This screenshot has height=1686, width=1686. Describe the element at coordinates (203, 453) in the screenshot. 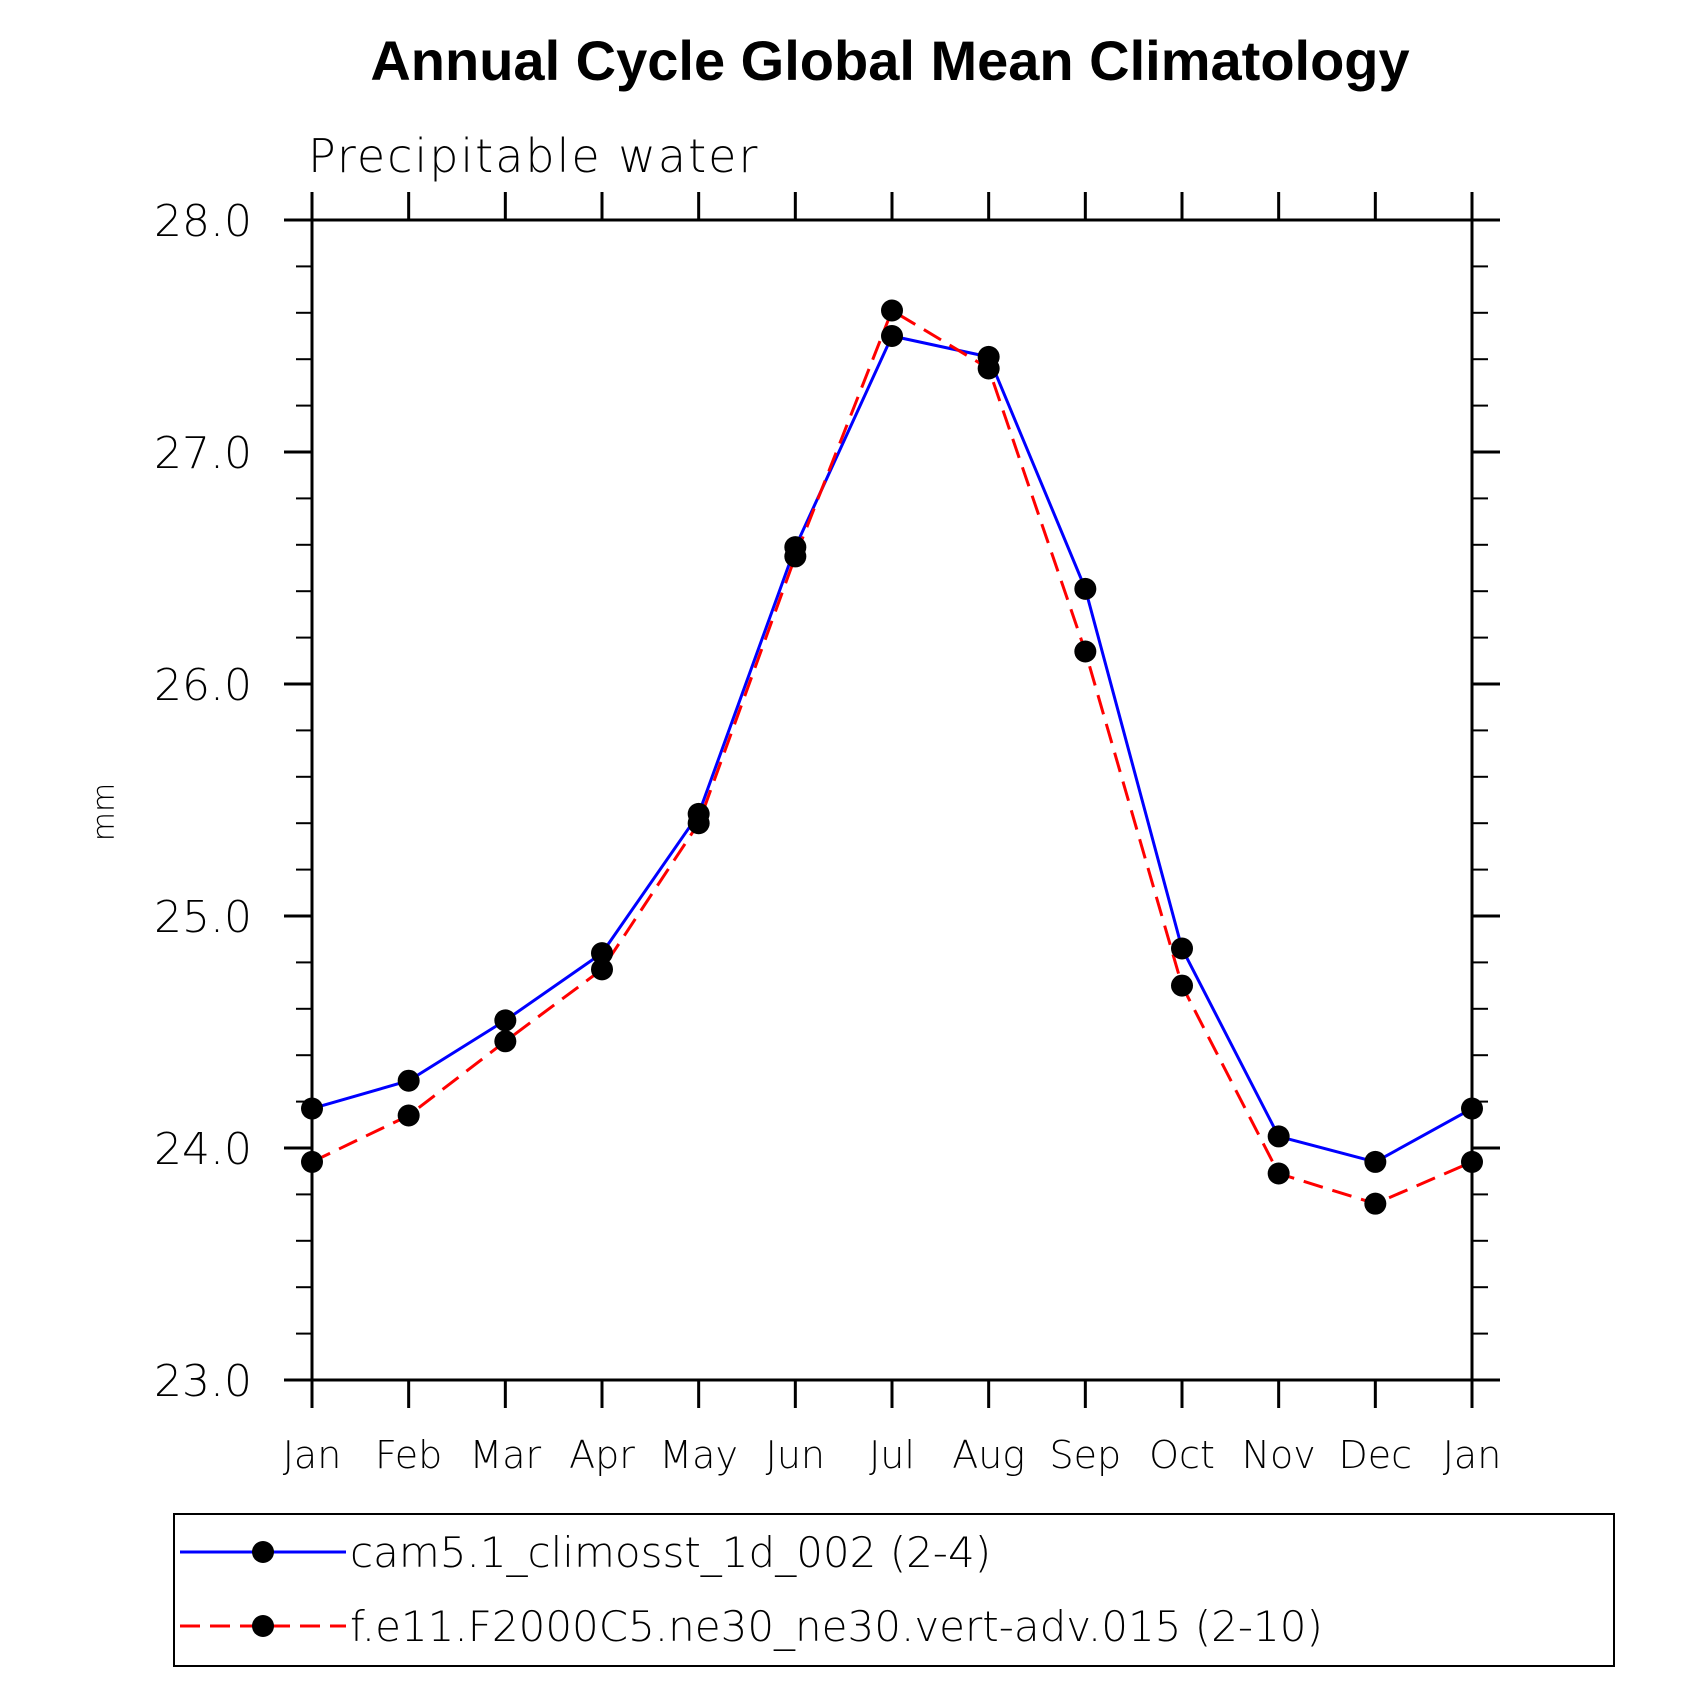

I see `y-tick-label: 27.0` at that location.